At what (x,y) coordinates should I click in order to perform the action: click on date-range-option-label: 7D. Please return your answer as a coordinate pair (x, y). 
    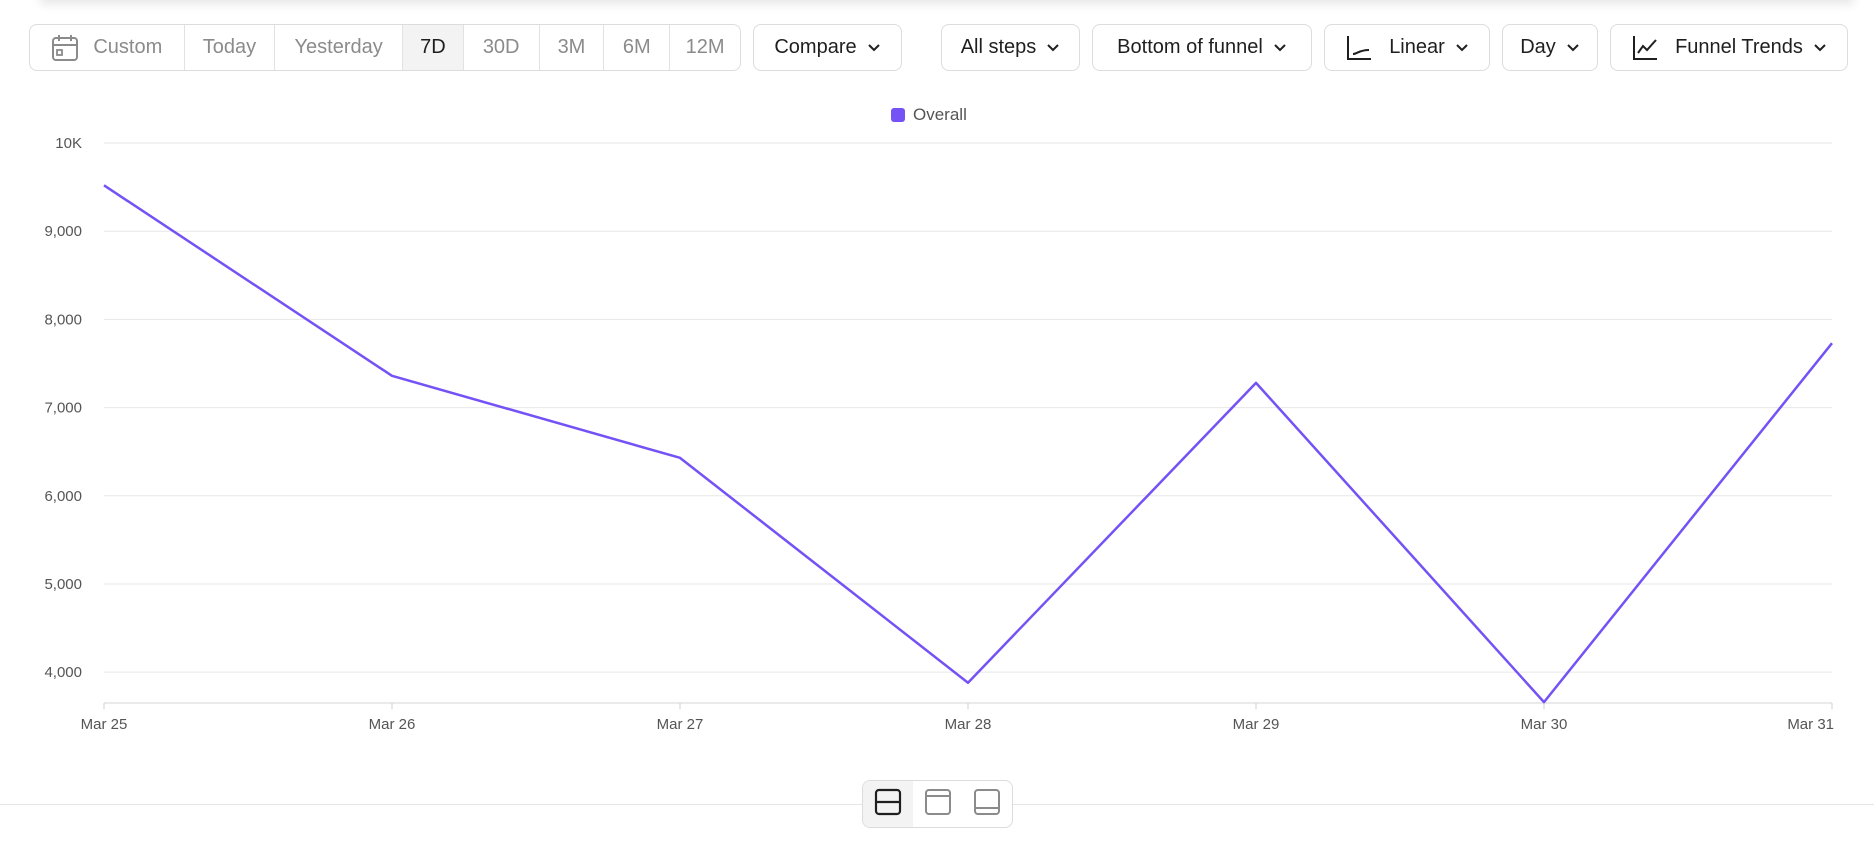
    Looking at the image, I should click on (433, 47).